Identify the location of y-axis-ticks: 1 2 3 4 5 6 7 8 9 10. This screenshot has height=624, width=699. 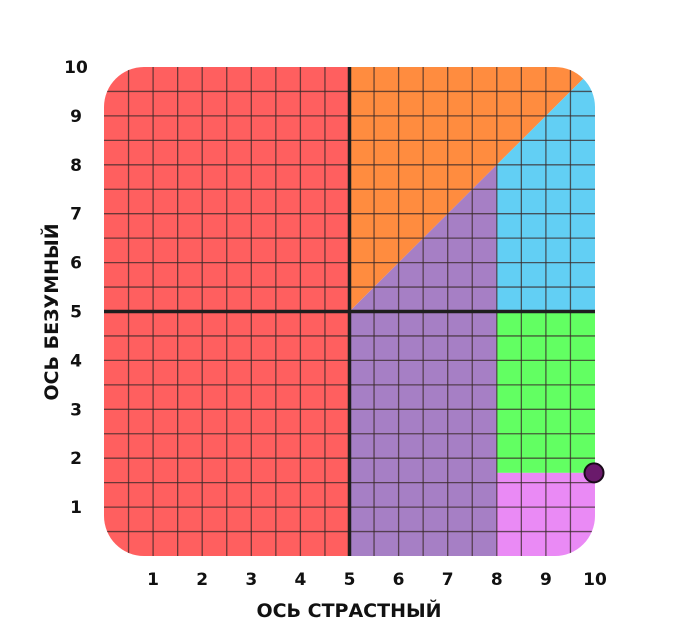
(76, 288).